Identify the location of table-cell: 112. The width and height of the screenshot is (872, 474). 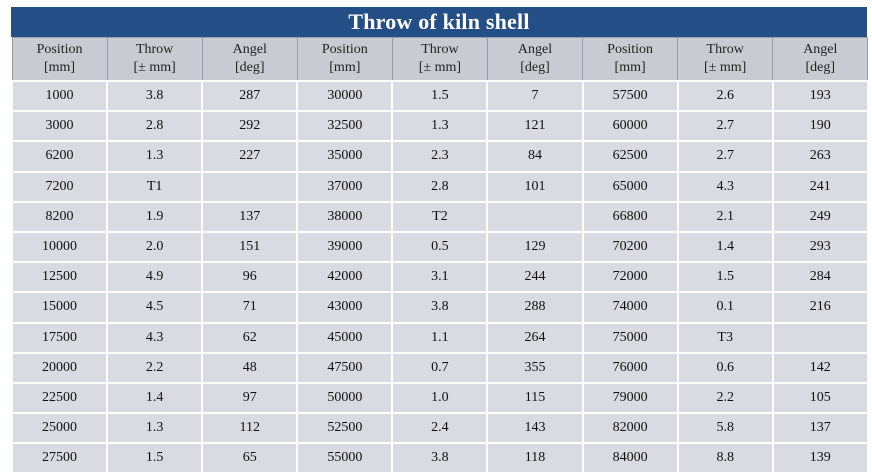
(250, 428).